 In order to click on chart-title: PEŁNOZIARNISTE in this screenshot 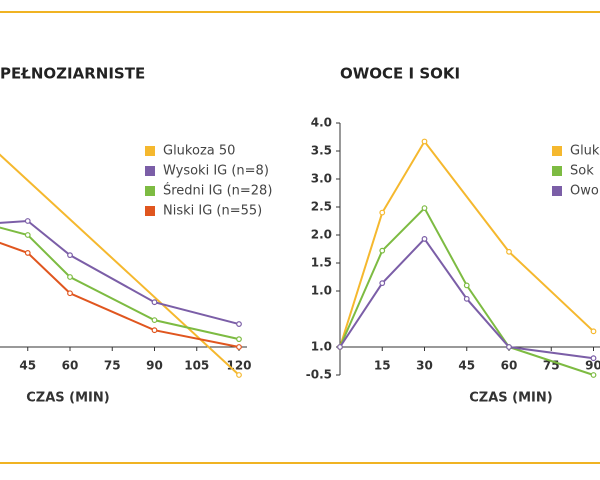, I will do `click(72, 74)`.